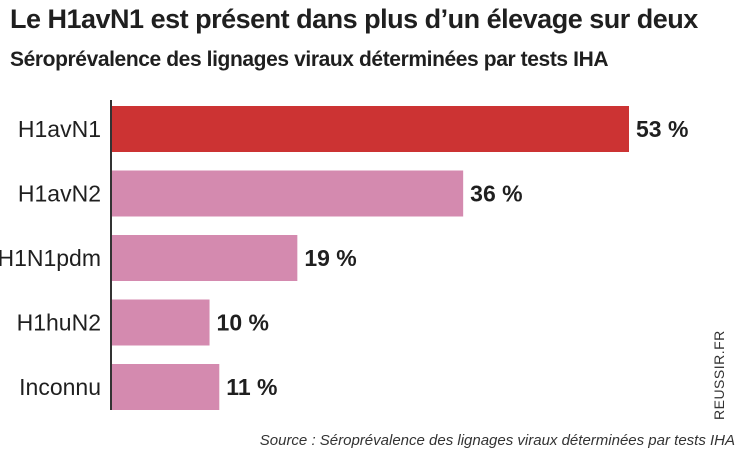 The width and height of the screenshot is (747, 463). What do you see at coordinates (205, 258) in the screenshot?
I see `bar-h1n1pdm` at bounding box center [205, 258].